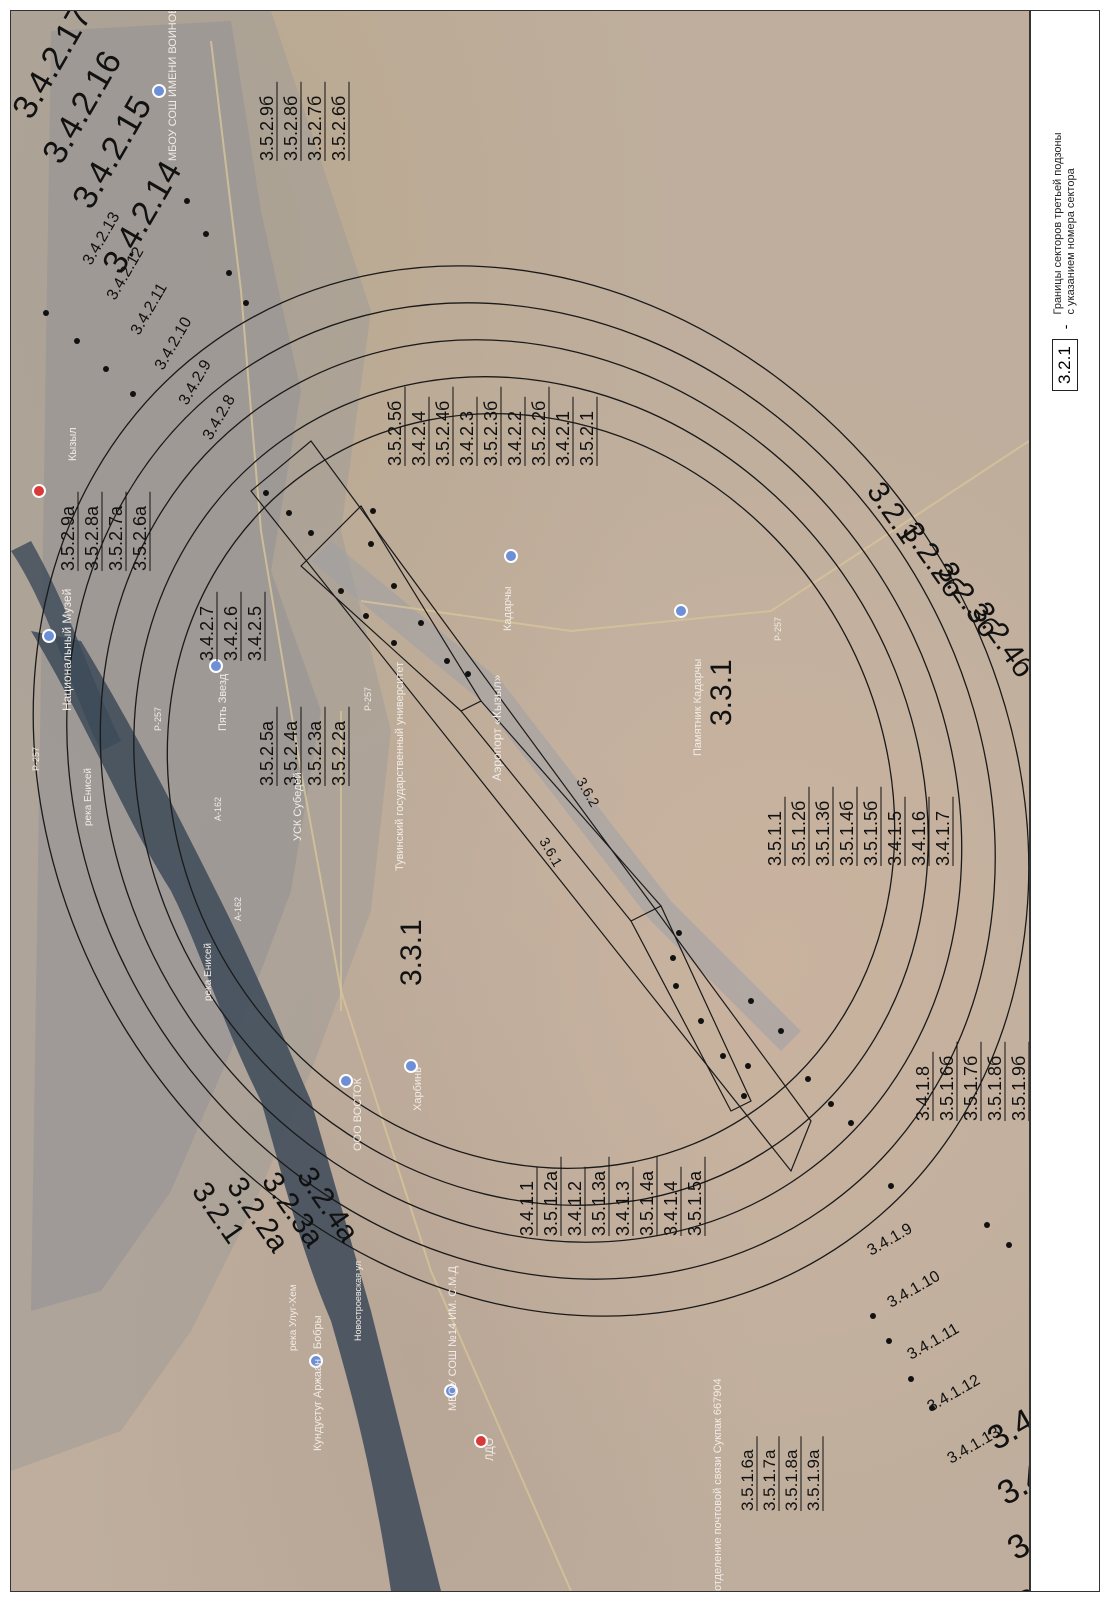  I want to click on place-school: МБОУ СОШ №14 ИМ. С.М.Д, so click(453, 1338).